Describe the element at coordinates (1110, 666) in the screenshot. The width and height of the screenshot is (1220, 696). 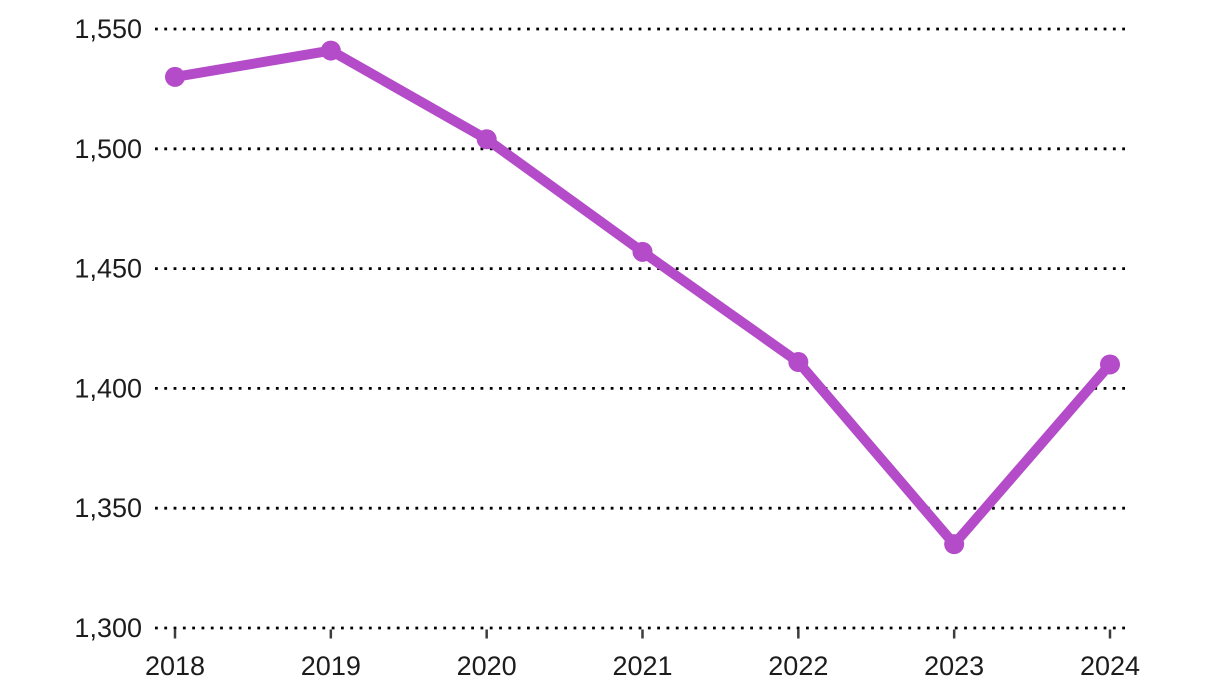
I see `x-axis-tick-label: 2024` at that location.